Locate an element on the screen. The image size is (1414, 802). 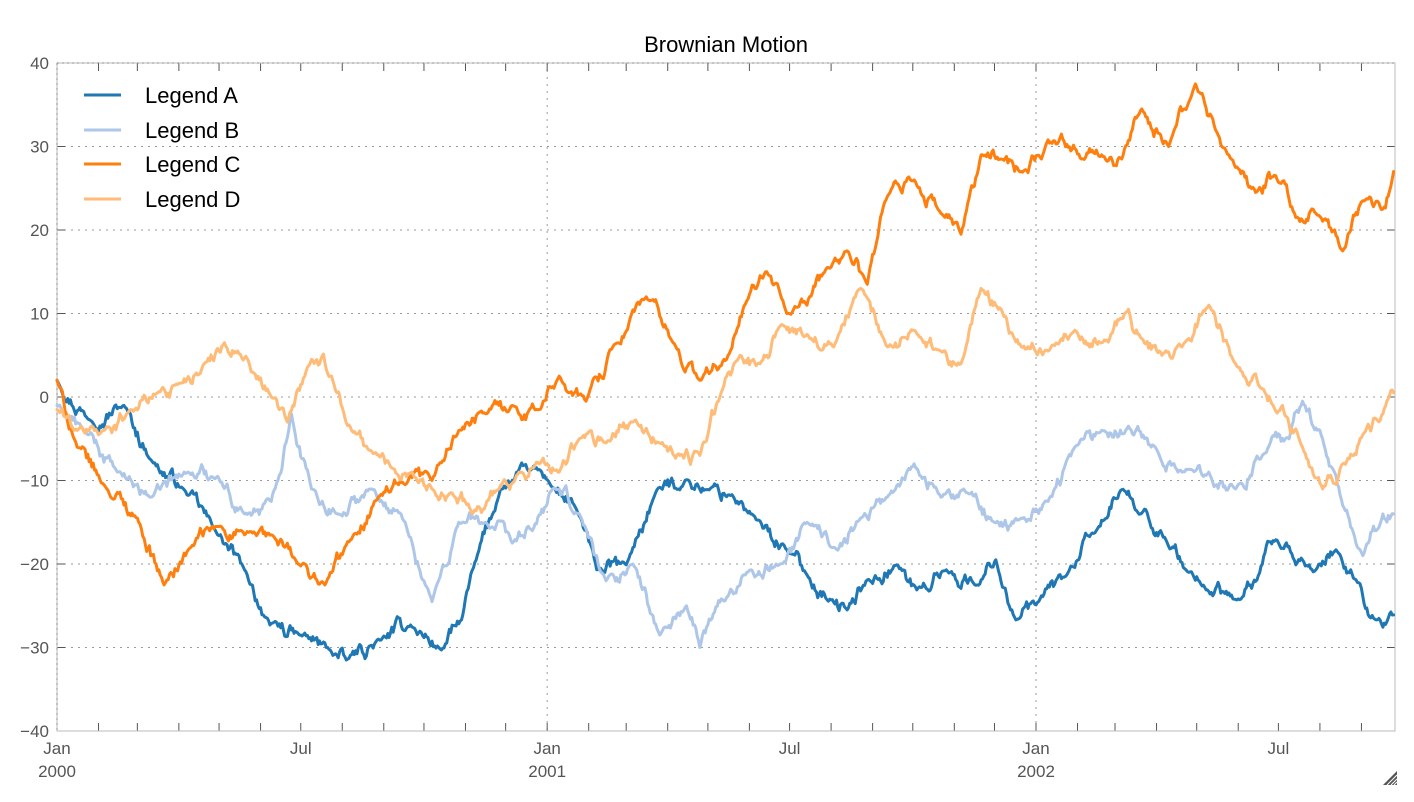
y-tick-label: −10 is located at coordinates (34, 481).